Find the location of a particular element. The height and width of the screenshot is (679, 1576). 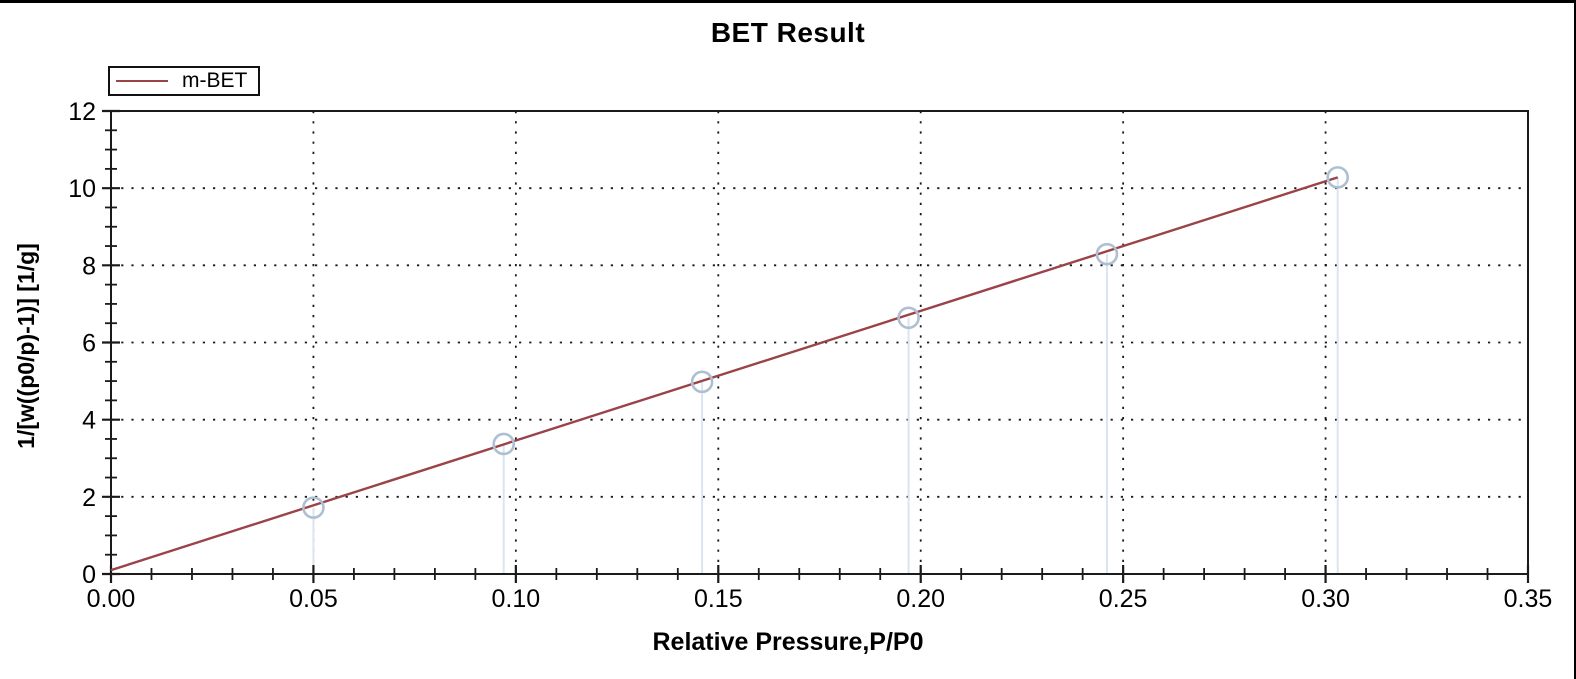

x-tick-label: 0.15 is located at coordinates (718, 599).